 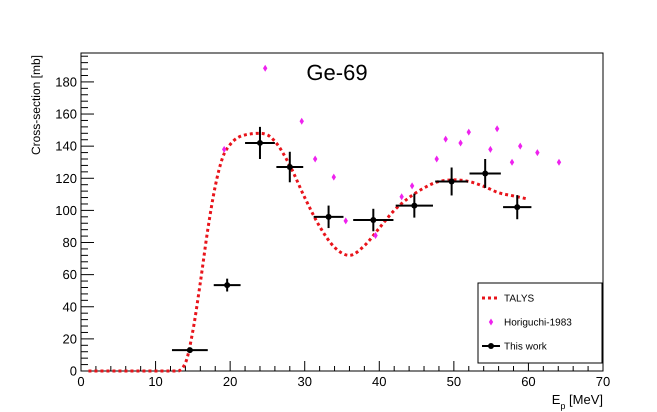 I want to click on y-tick-label: 20, so click(x=69, y=338).